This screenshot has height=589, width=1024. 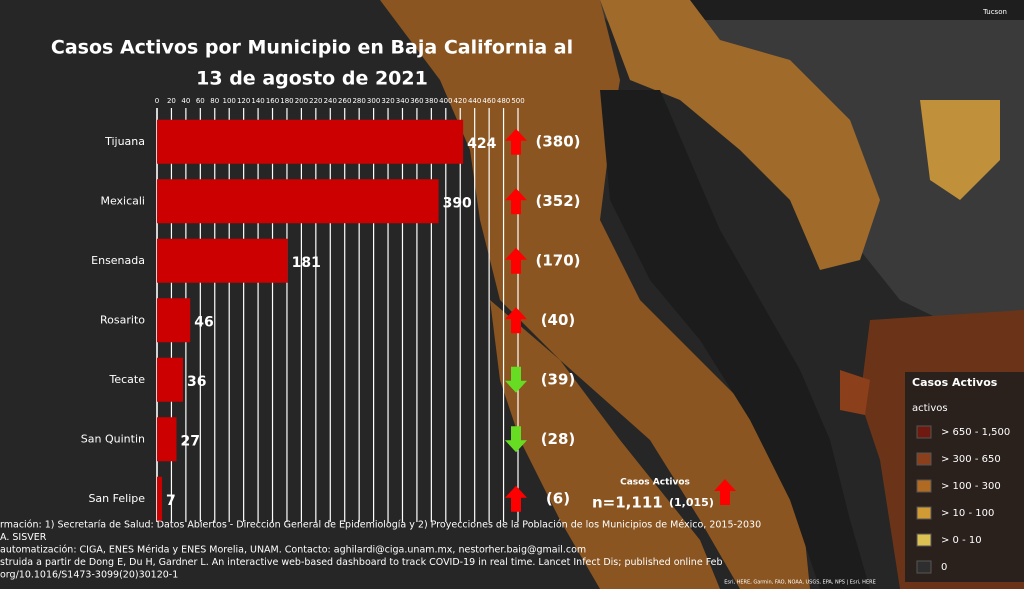 I want to click on x-tick-label: 160, so click(x=272, y=101).